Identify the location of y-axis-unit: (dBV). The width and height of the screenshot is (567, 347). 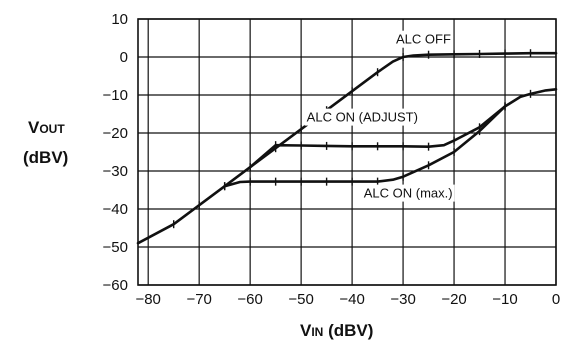
(45, 157).